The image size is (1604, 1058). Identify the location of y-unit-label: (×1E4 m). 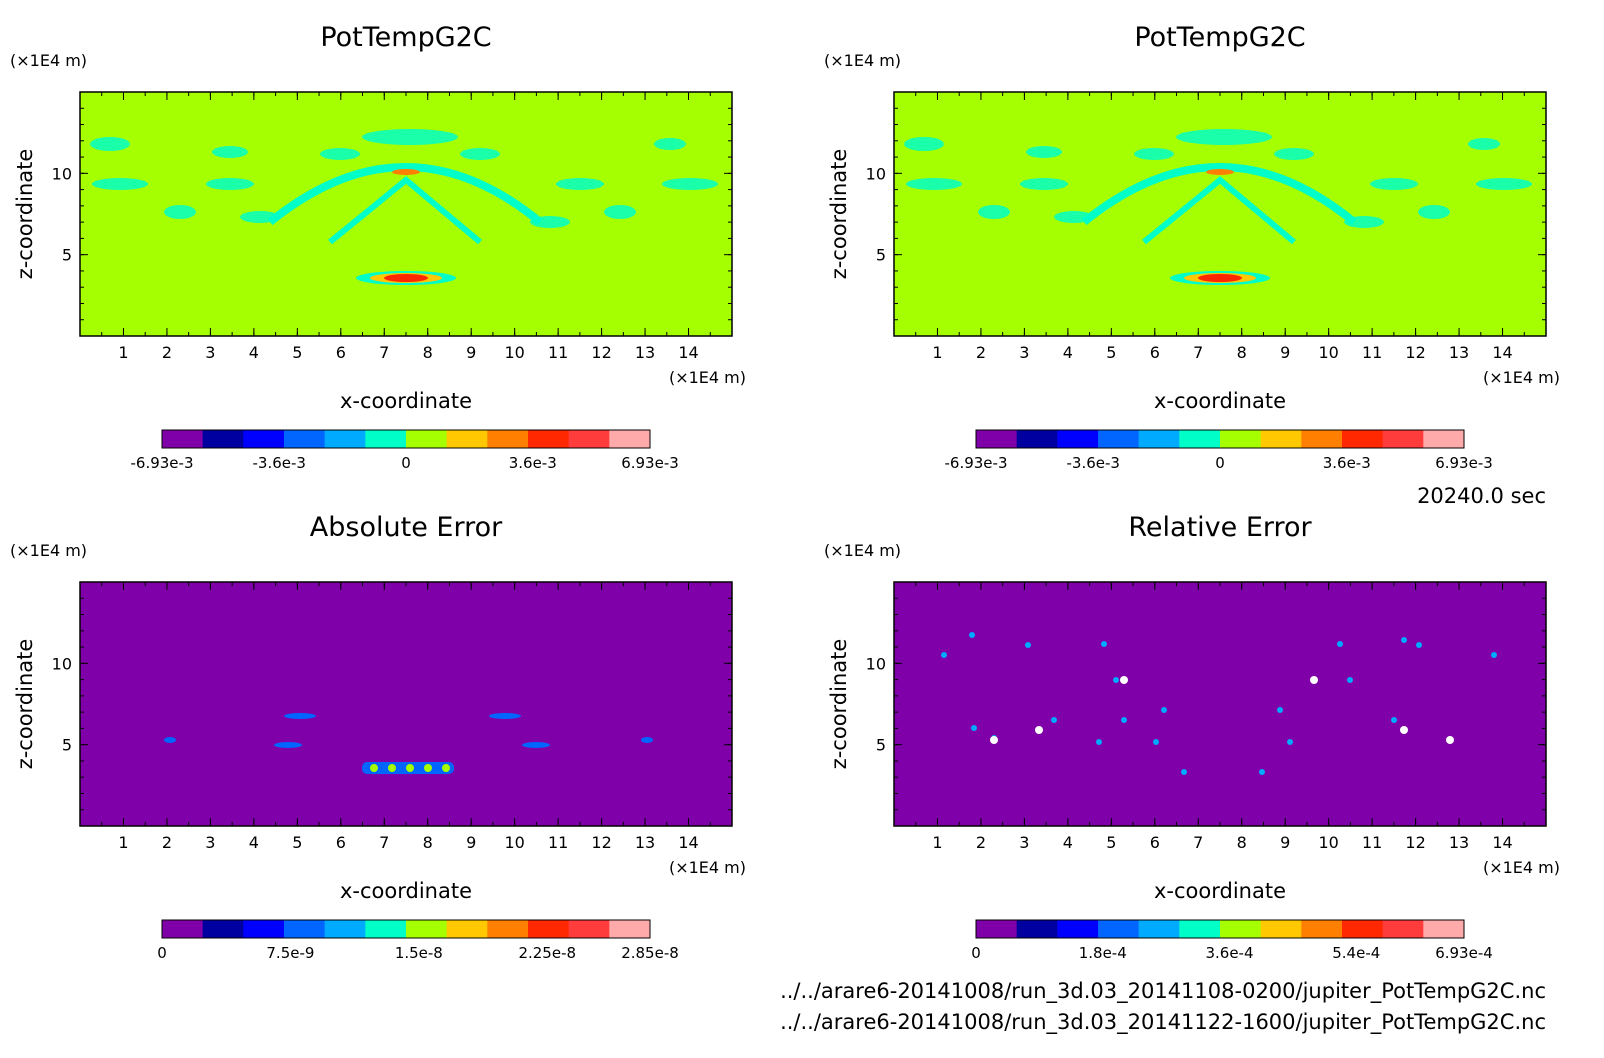
(48, 550).